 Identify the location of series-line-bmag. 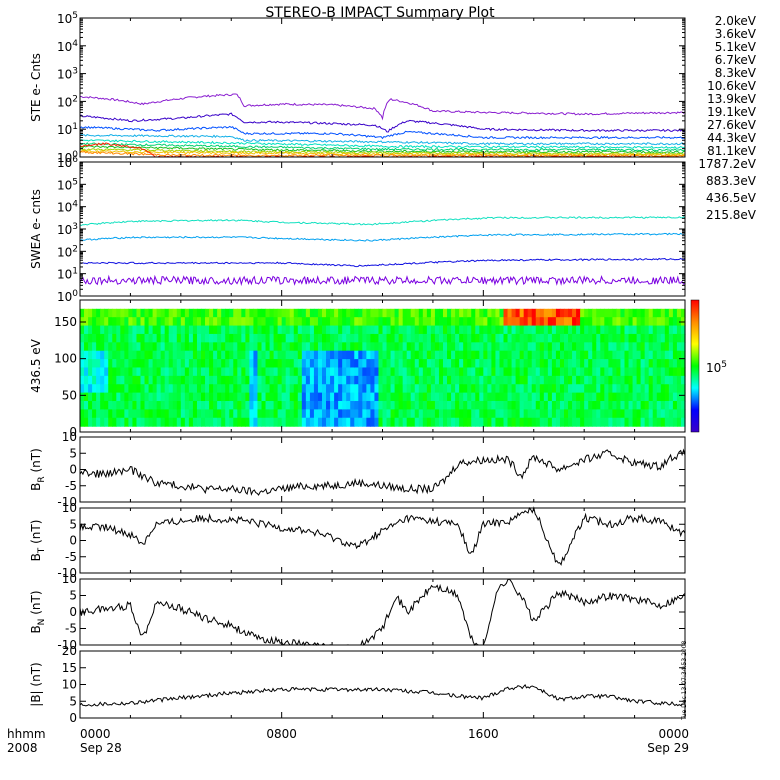
(382, 695).